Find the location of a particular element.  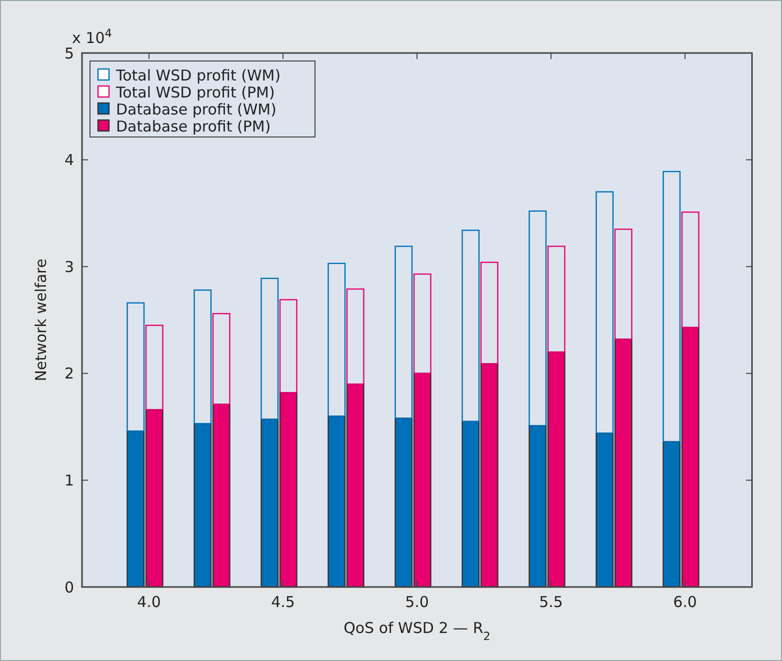

y-tick-label: 0 is located at coordinates (69, 587).